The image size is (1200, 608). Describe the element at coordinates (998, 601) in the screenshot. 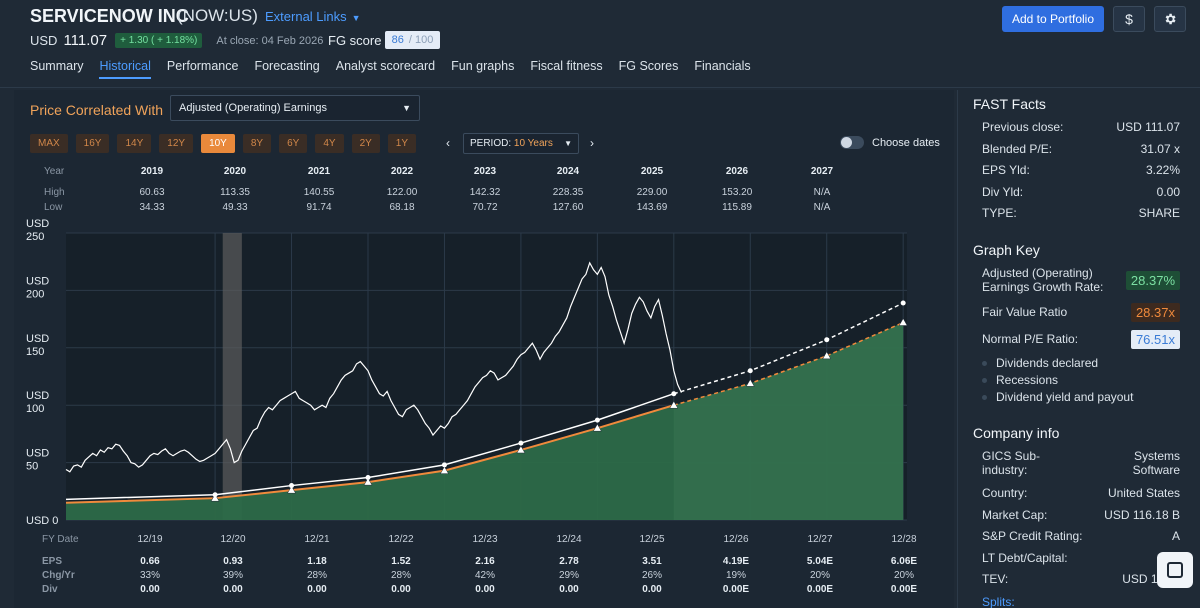

I see `splits-label: Splits:` at that location.